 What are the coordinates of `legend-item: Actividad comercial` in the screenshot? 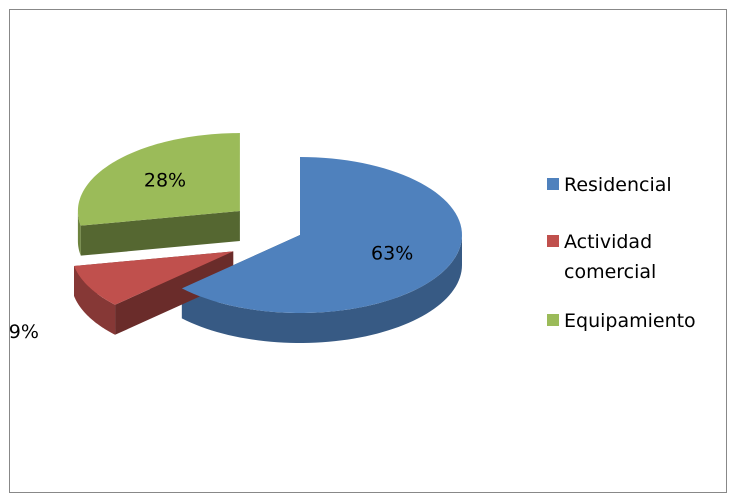 It's located at (632, 257).